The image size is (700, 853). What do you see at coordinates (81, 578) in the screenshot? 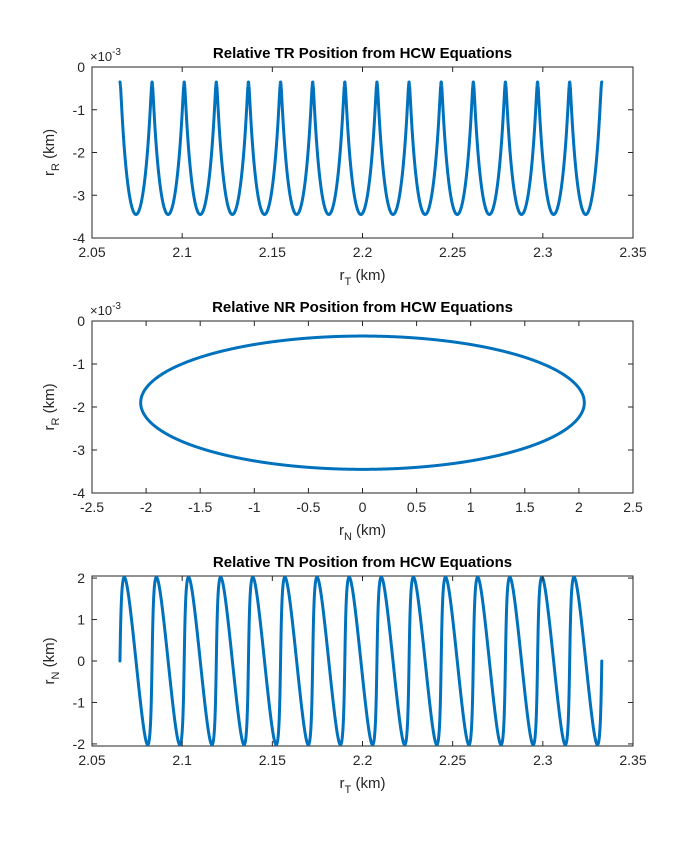
I see `y-tick-label: 2` at bounding box center [81, 578].